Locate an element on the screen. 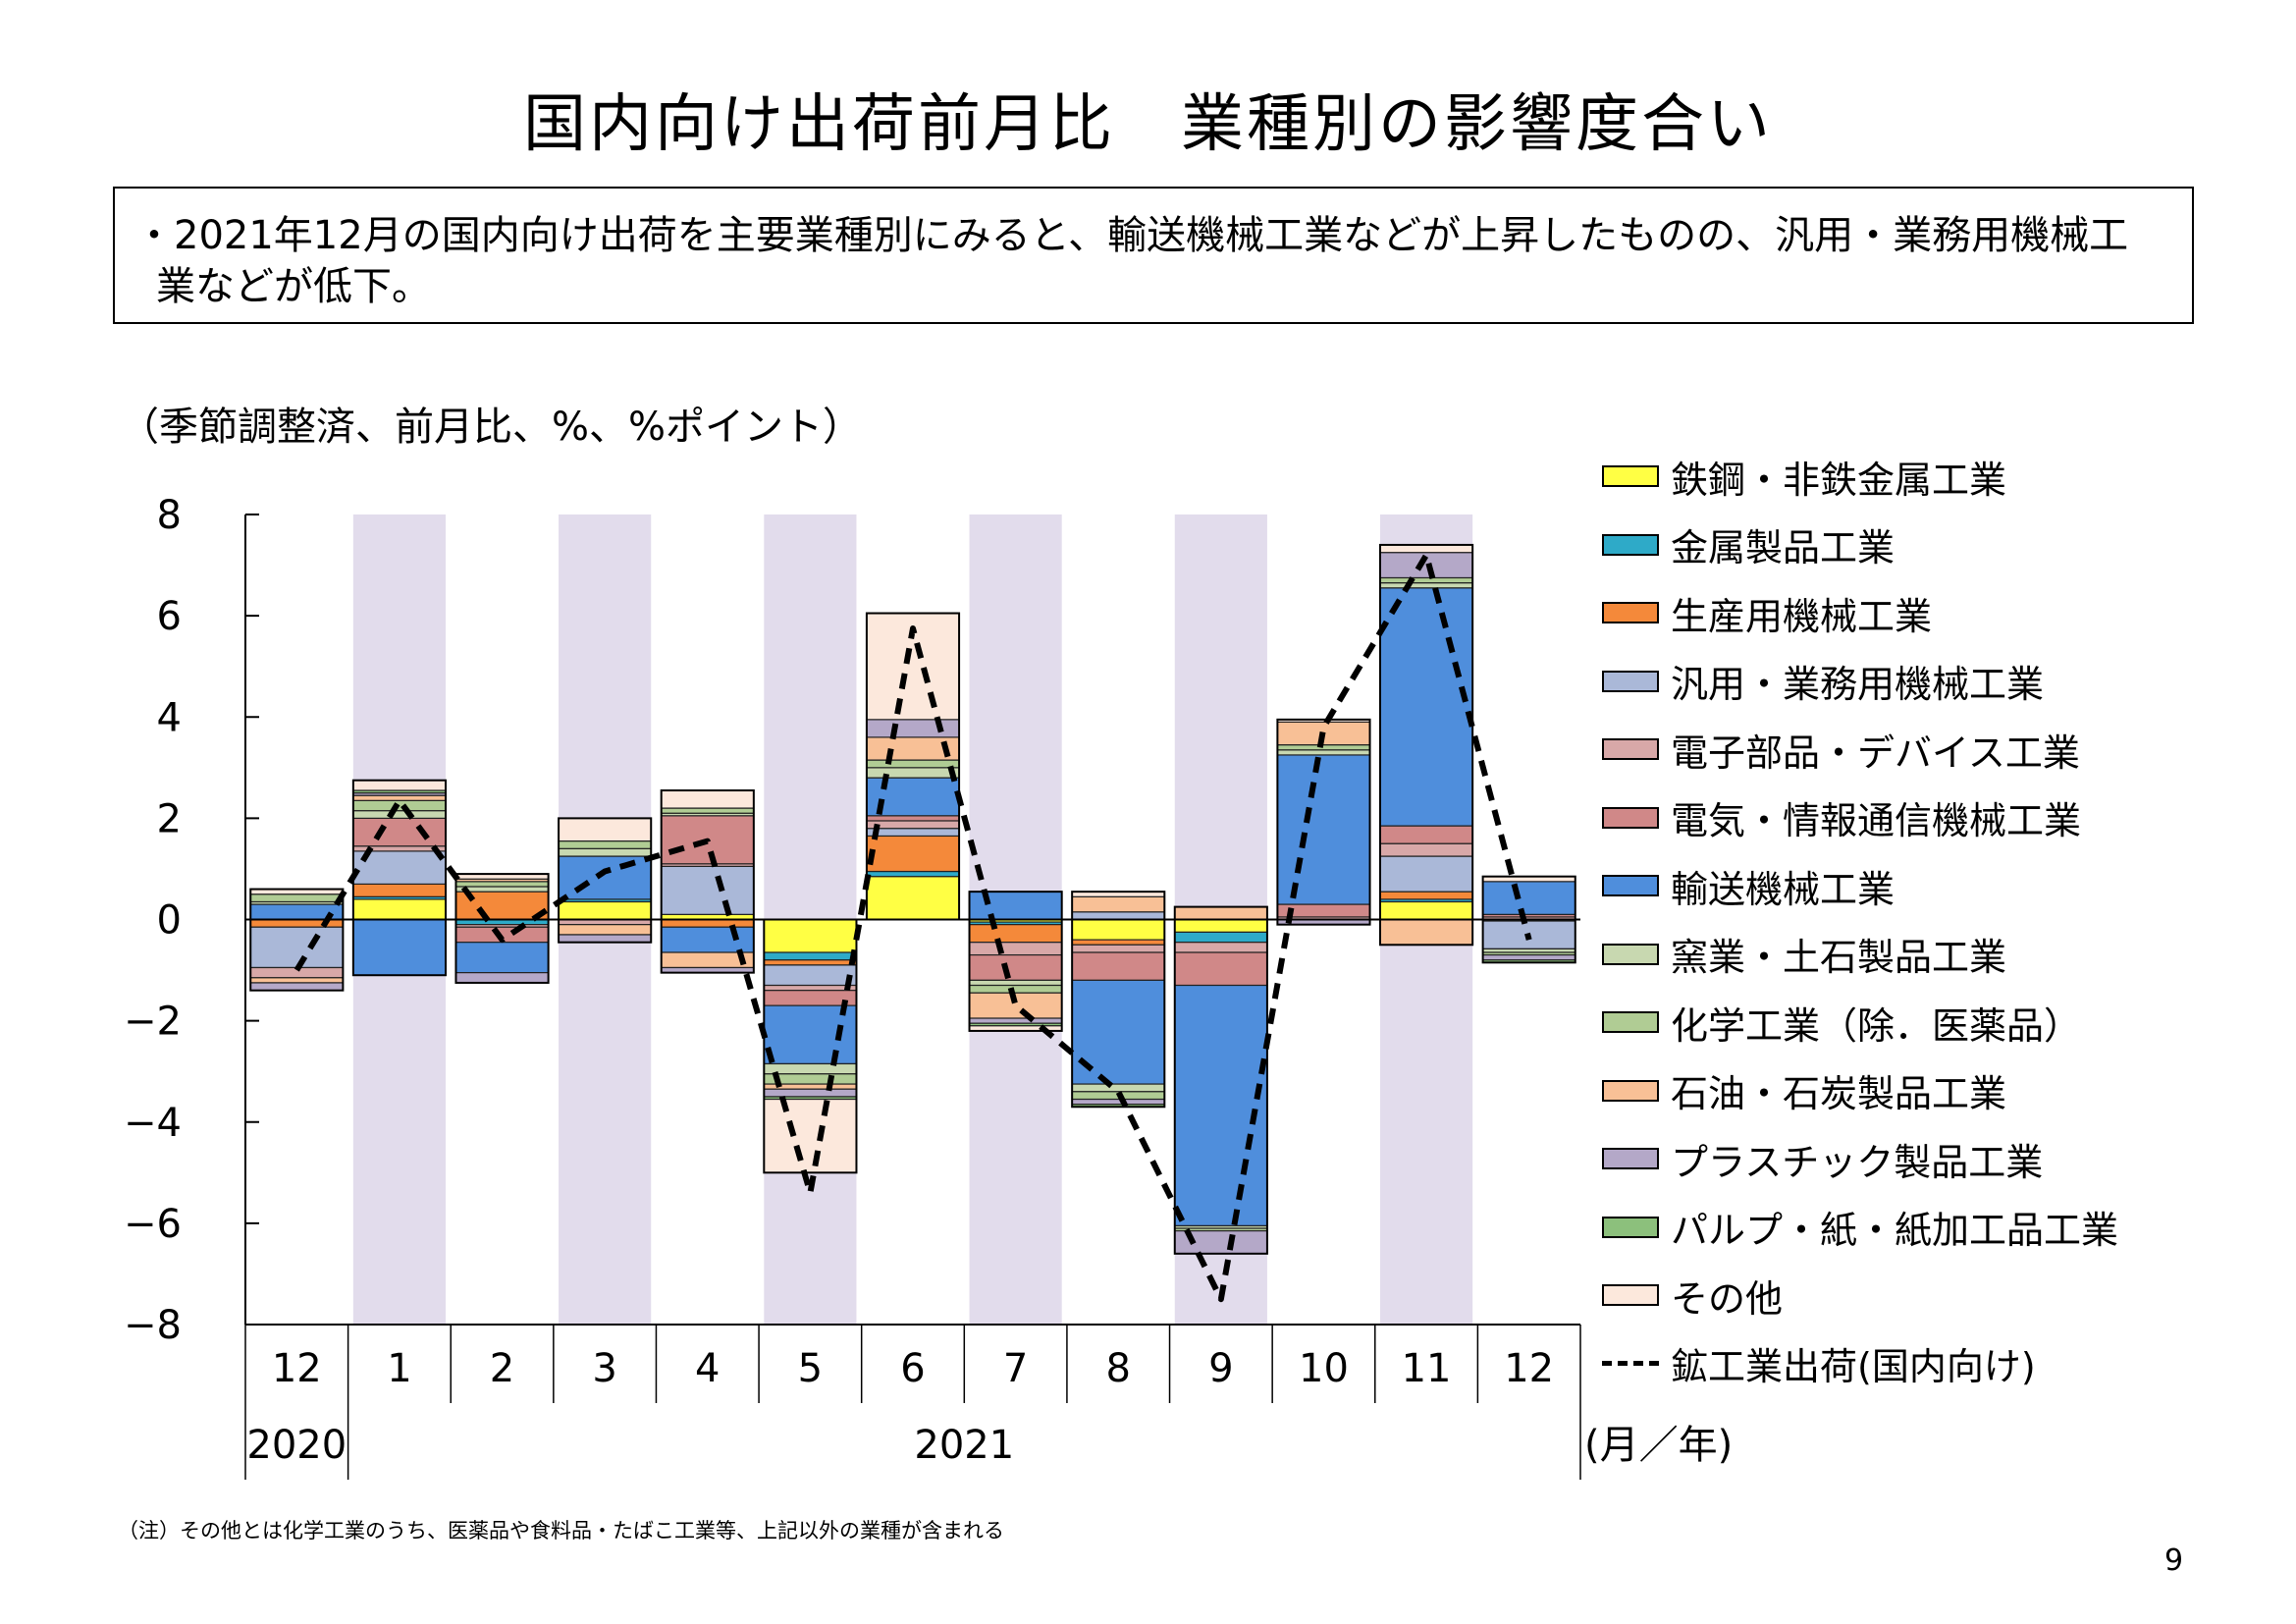 This screenshot has width=2296, height=1624. bar-segment-s6-c8 is located at coordinates (1118, 1032).